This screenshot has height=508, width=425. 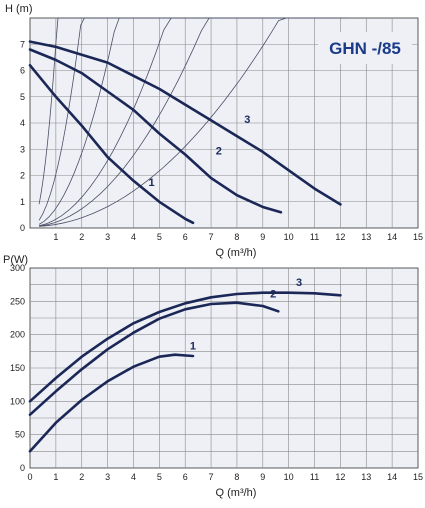 I want to click on y-tick-label: 50, so click(x=20, y=435).